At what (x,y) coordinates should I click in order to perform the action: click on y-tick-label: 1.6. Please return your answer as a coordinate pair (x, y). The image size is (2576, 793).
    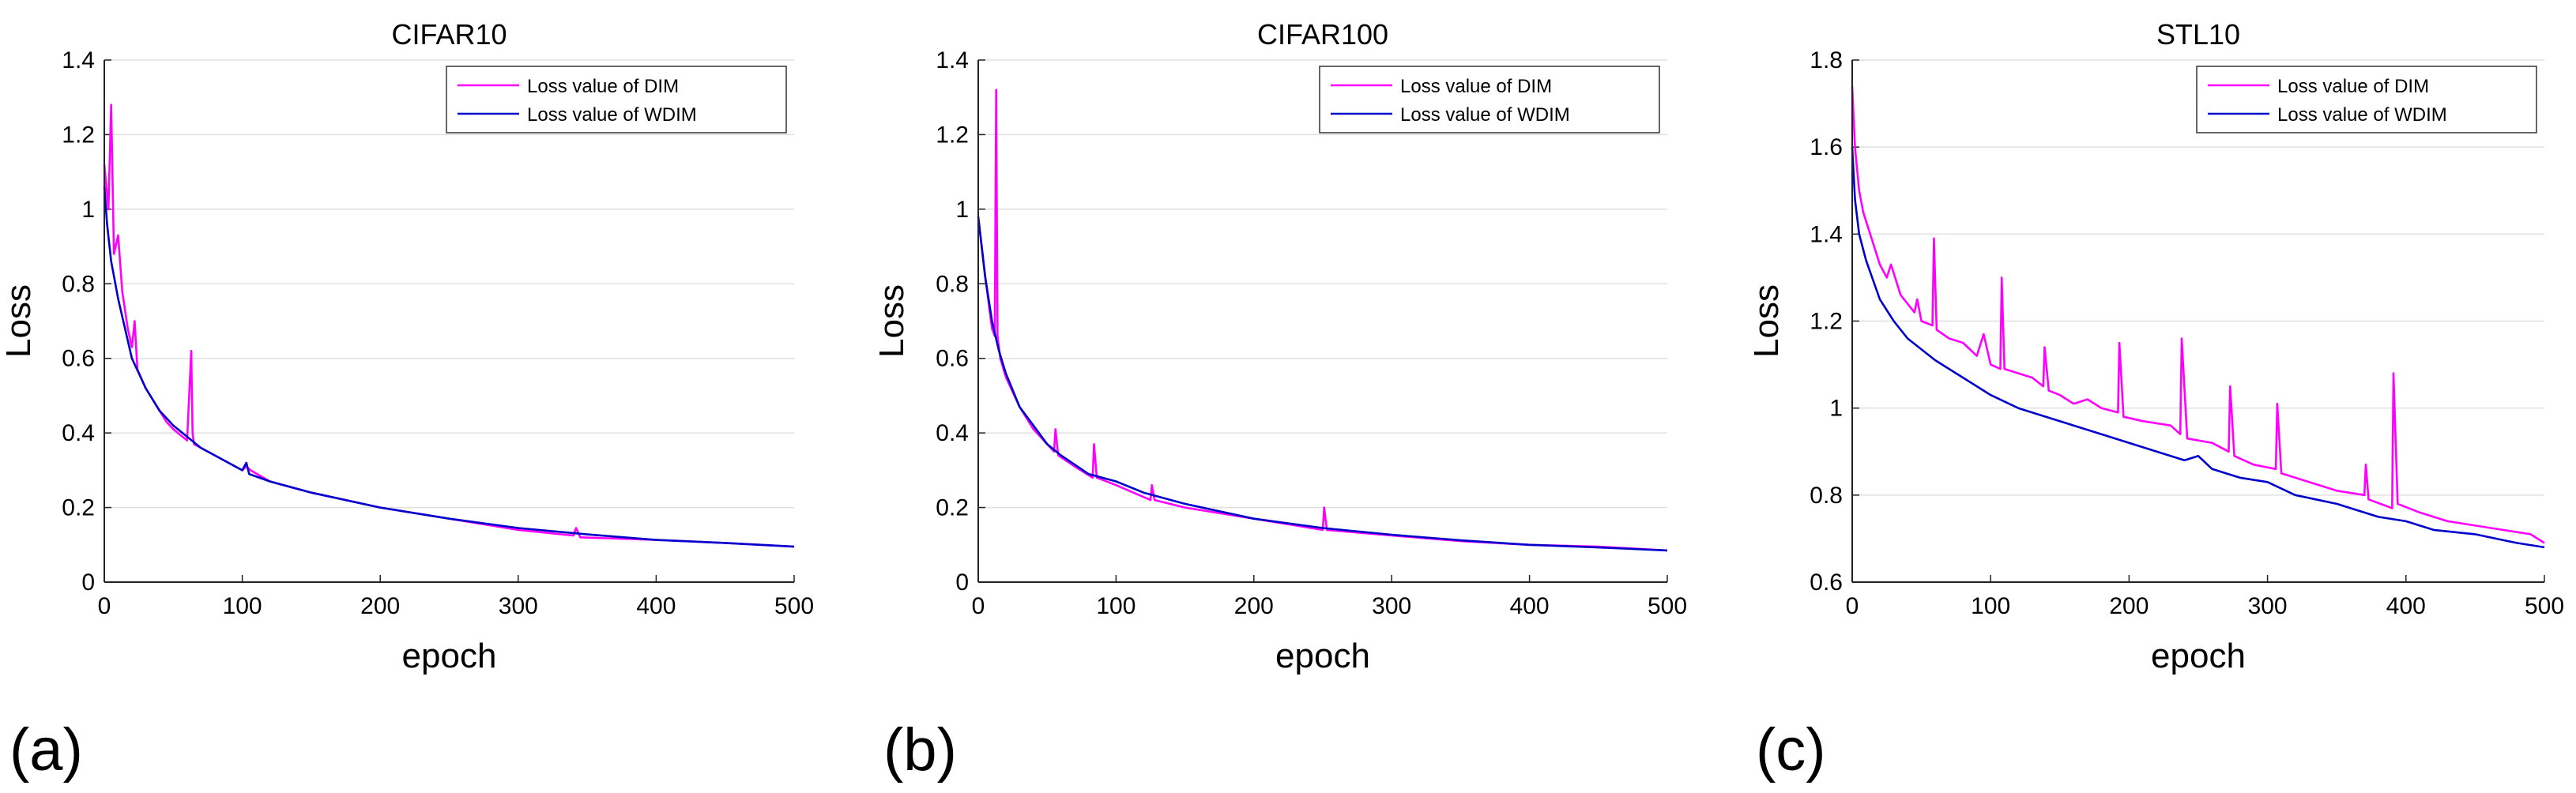
    Looking at the image, I should click on (1826, 147).